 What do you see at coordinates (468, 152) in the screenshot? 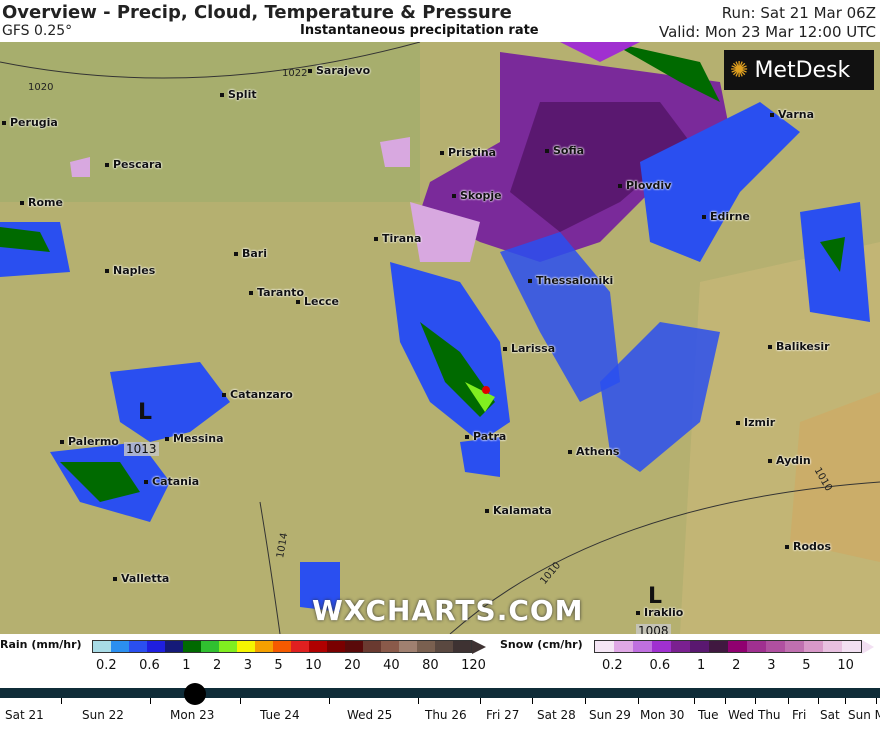
I see `city-label: Pristina` at bounding box center [468, 152].